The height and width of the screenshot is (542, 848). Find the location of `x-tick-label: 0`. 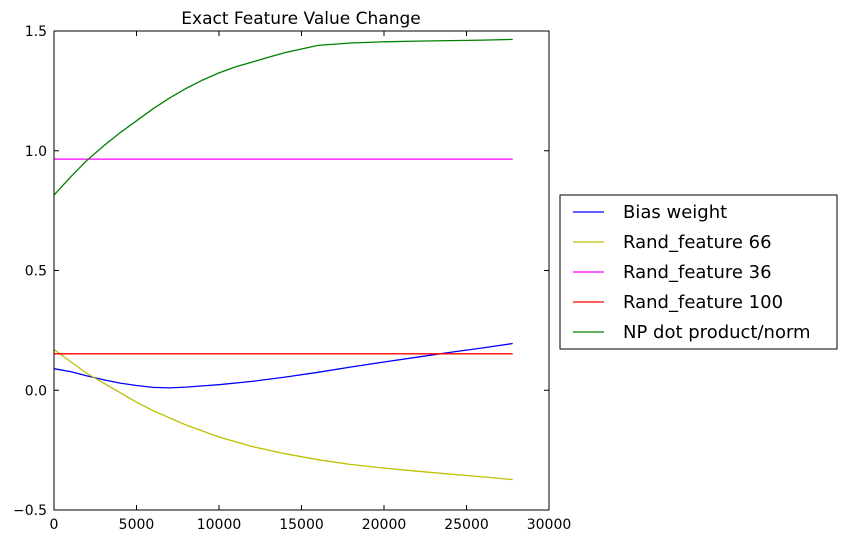

x-tick-label: 0 is located at coordinates (54, 525).